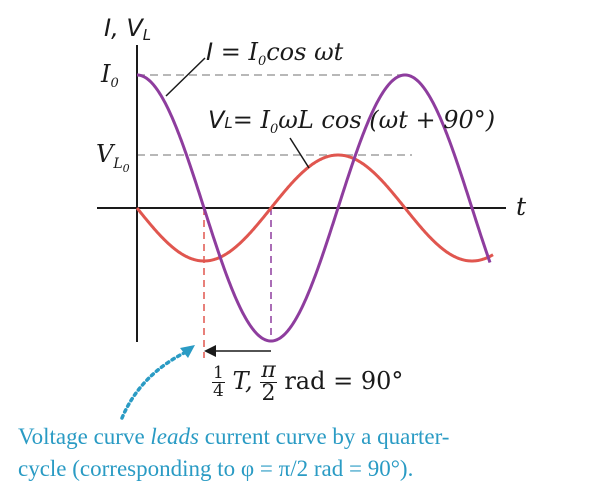 The image size is (594, 495). What do you see at coordinates (187, 351) in the screenshot?
I see `caption-pointer-head` at bounding box center [187, 351].